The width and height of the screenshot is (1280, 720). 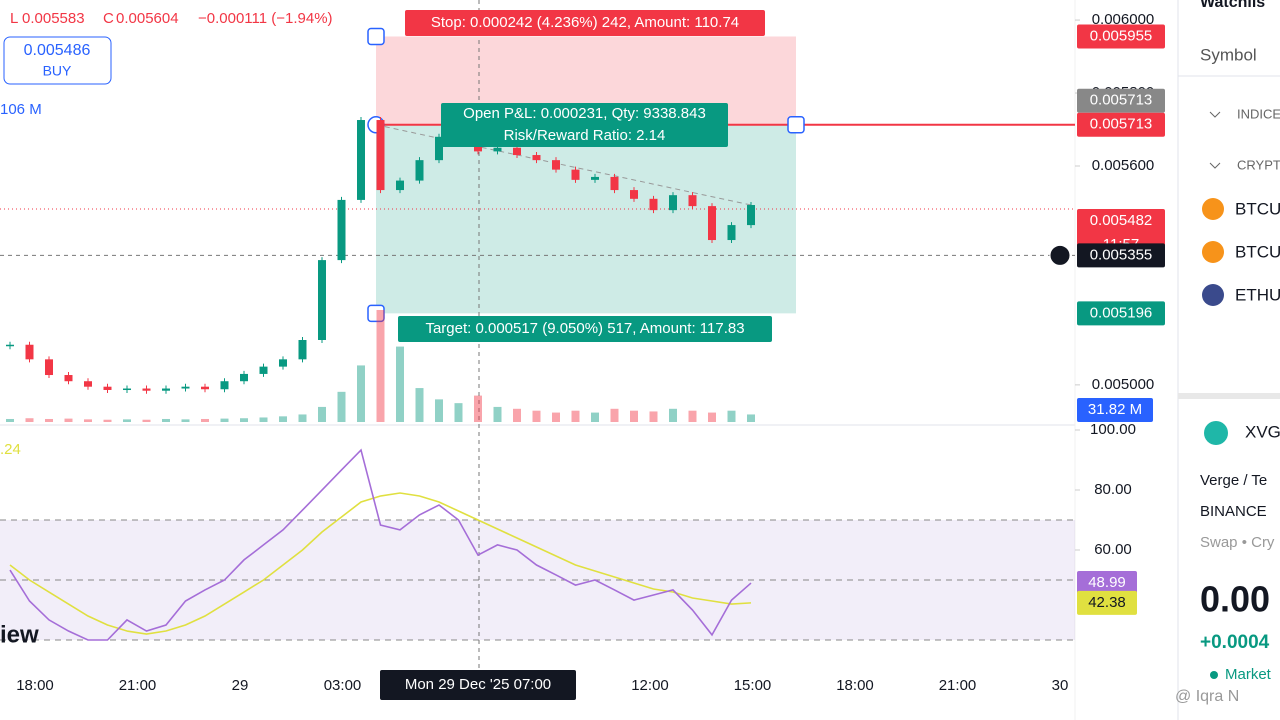 What do you see at coordinates (1216, 433) in the screenshot?
I see `xvg-icon` at bounding box center [1216, 433].